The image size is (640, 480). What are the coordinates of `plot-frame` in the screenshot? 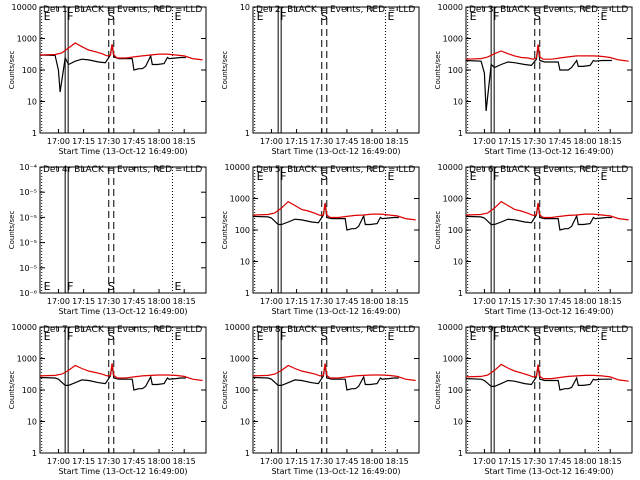 It's located at (123, 230).